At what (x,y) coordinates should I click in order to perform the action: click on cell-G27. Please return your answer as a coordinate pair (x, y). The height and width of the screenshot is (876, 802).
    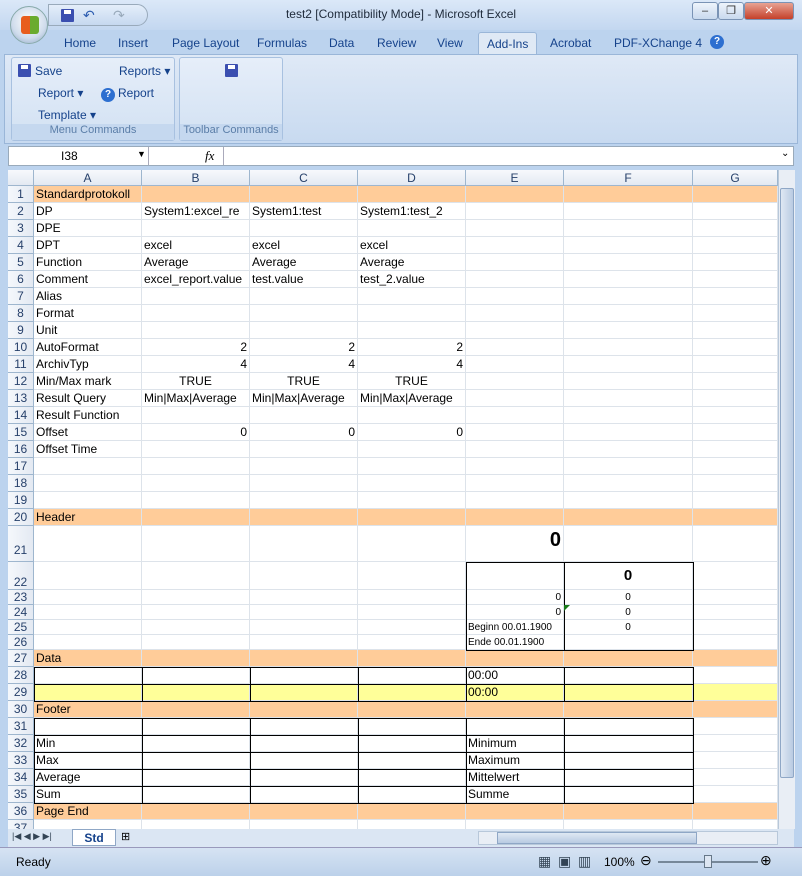
    Looking at the image, I should click on (735, 658).